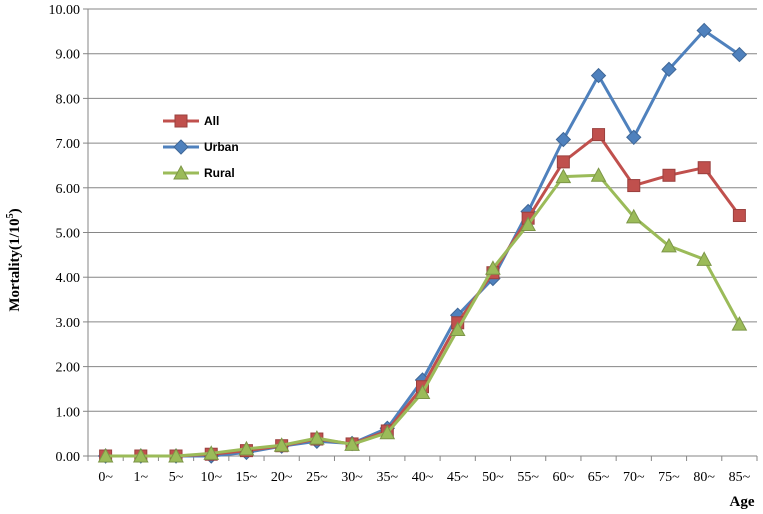 This screenshot has width=763, height=514. What do you see at coordinates (599, 477) in the screenshot?
I see `x-tick-label: 65~` at bounding box center [599, 477].